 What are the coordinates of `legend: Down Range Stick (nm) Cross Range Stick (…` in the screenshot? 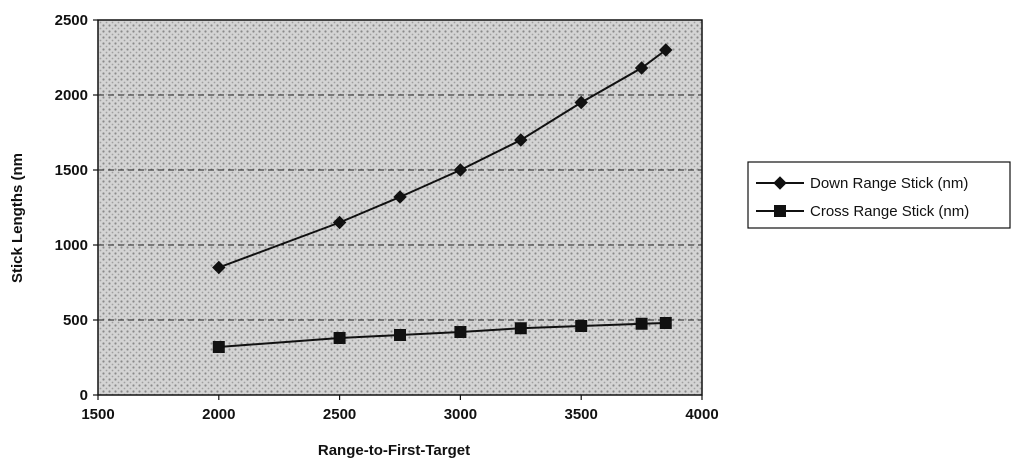 It's located at (879, 195).